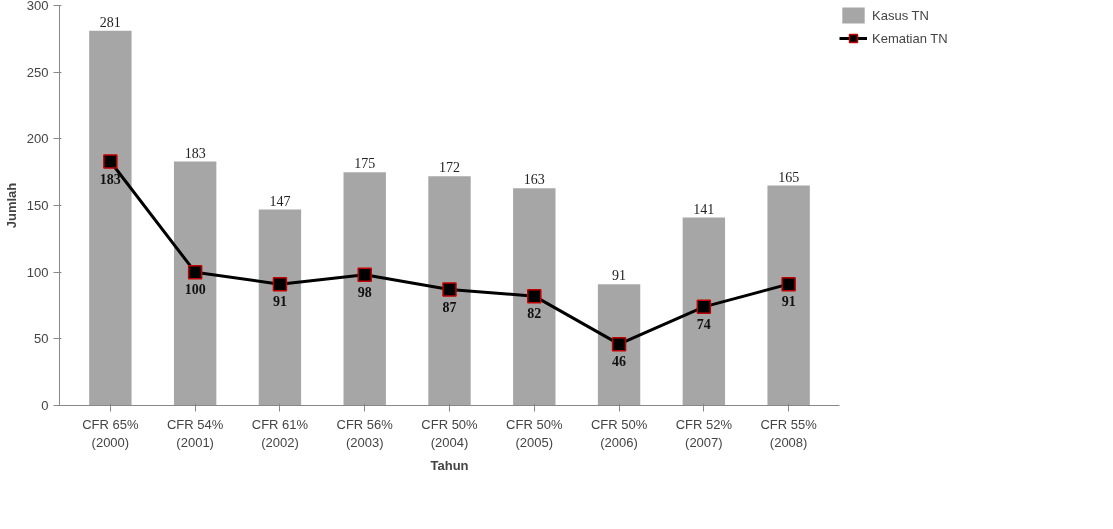 The width and height of the screenshot is (1113, 529). Describe the element at coordinates (41, 339) in the screenshot. I see `y-tick-label: 50` at that location.